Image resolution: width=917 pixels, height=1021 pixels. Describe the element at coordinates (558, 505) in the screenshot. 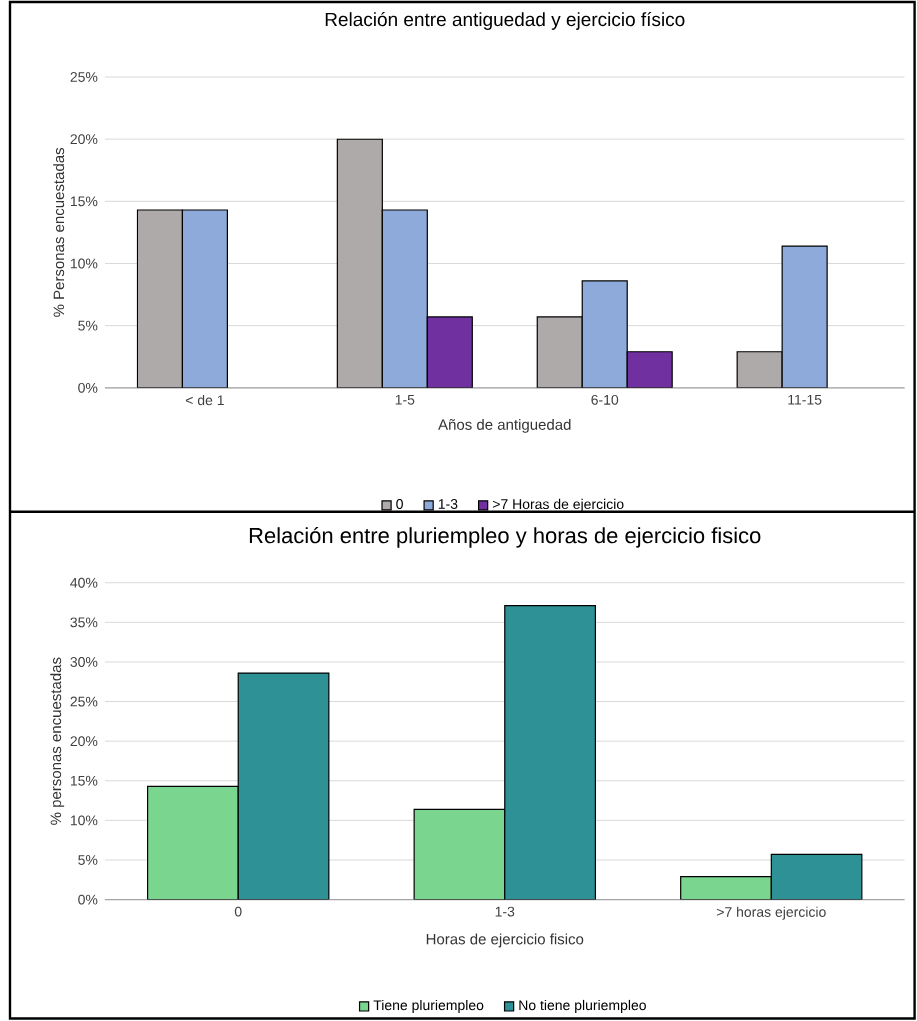

I see `legend-label: >7 Horas de ejercicio` at that location.